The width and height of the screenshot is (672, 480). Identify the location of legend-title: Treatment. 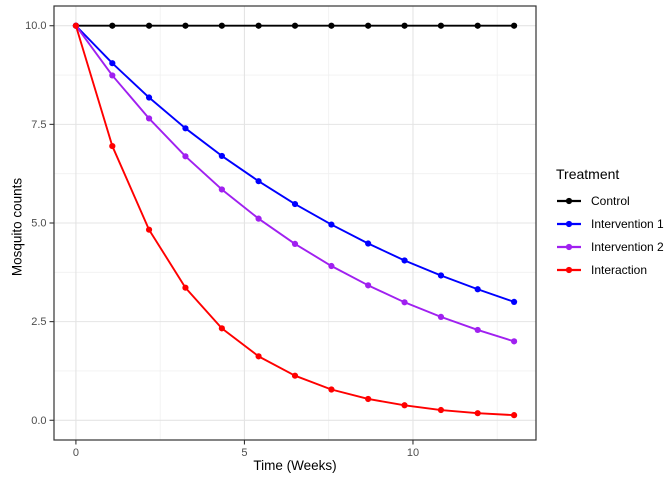
(588, 174).